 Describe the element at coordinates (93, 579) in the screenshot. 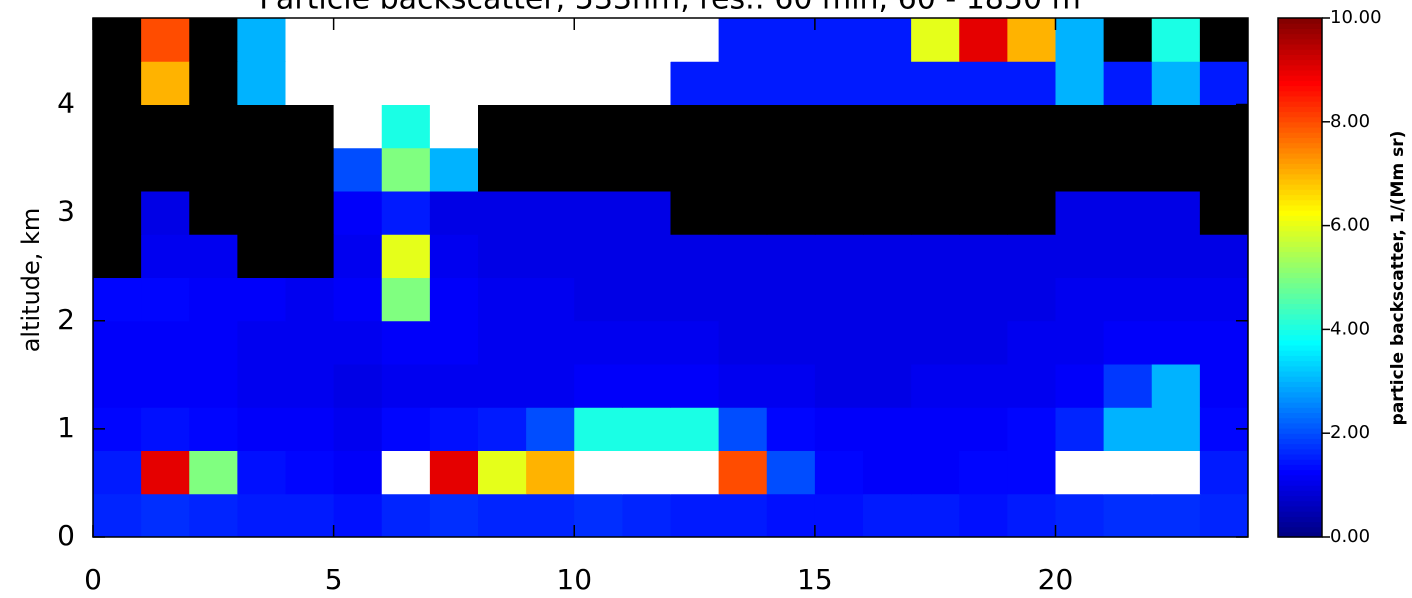

I see `x-tick-label: 0` at that location.